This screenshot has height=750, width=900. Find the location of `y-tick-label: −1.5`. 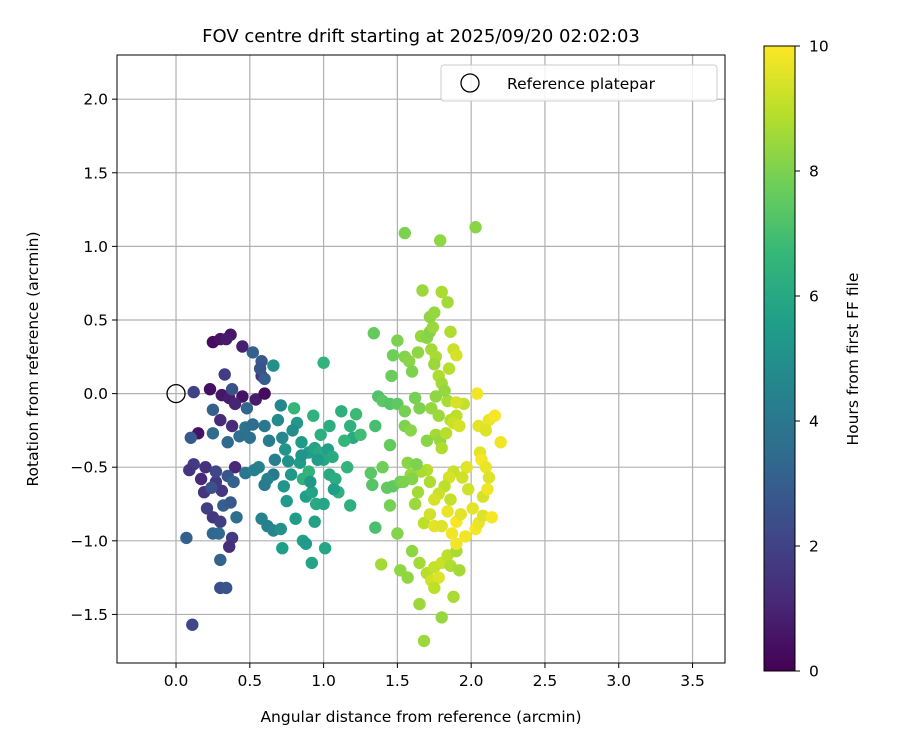

y-tick-label: −1.5 is located at coordinates (89, 615).